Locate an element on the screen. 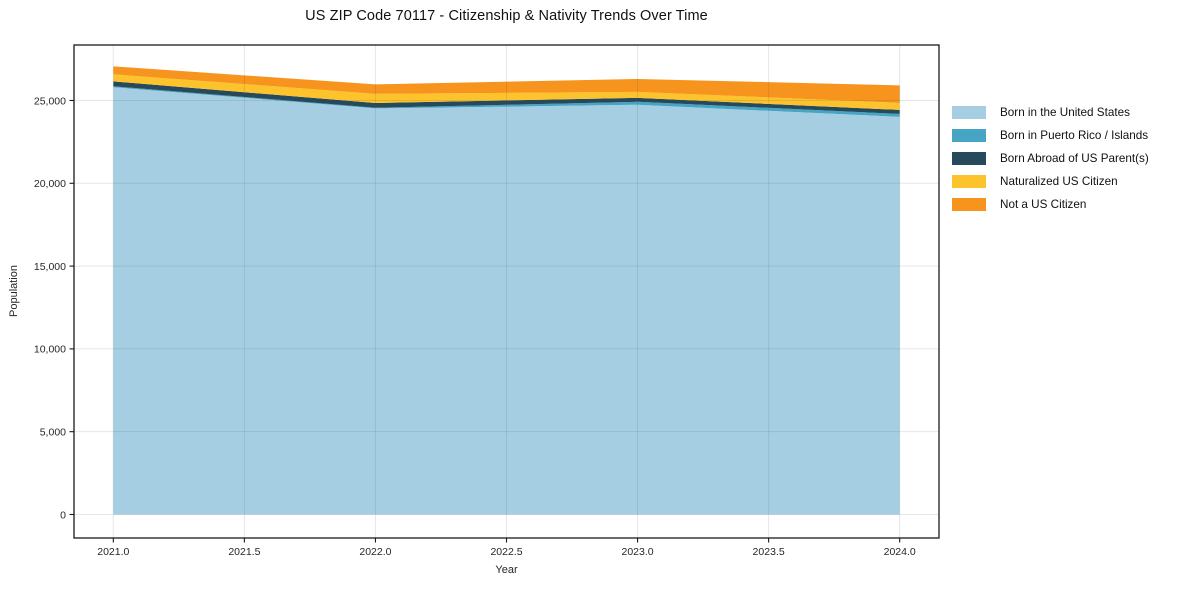  legend-item-puerto-rico: Born in Puerto Rico / Islands is located at coordinates (1050, 135).